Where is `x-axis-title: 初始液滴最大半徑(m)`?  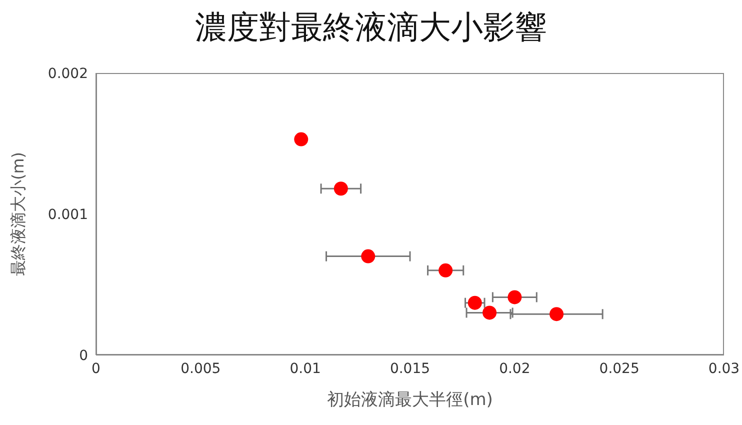 x-axis-title: 初始液滴最大半徑(m) is located at coordinates (410, 400).